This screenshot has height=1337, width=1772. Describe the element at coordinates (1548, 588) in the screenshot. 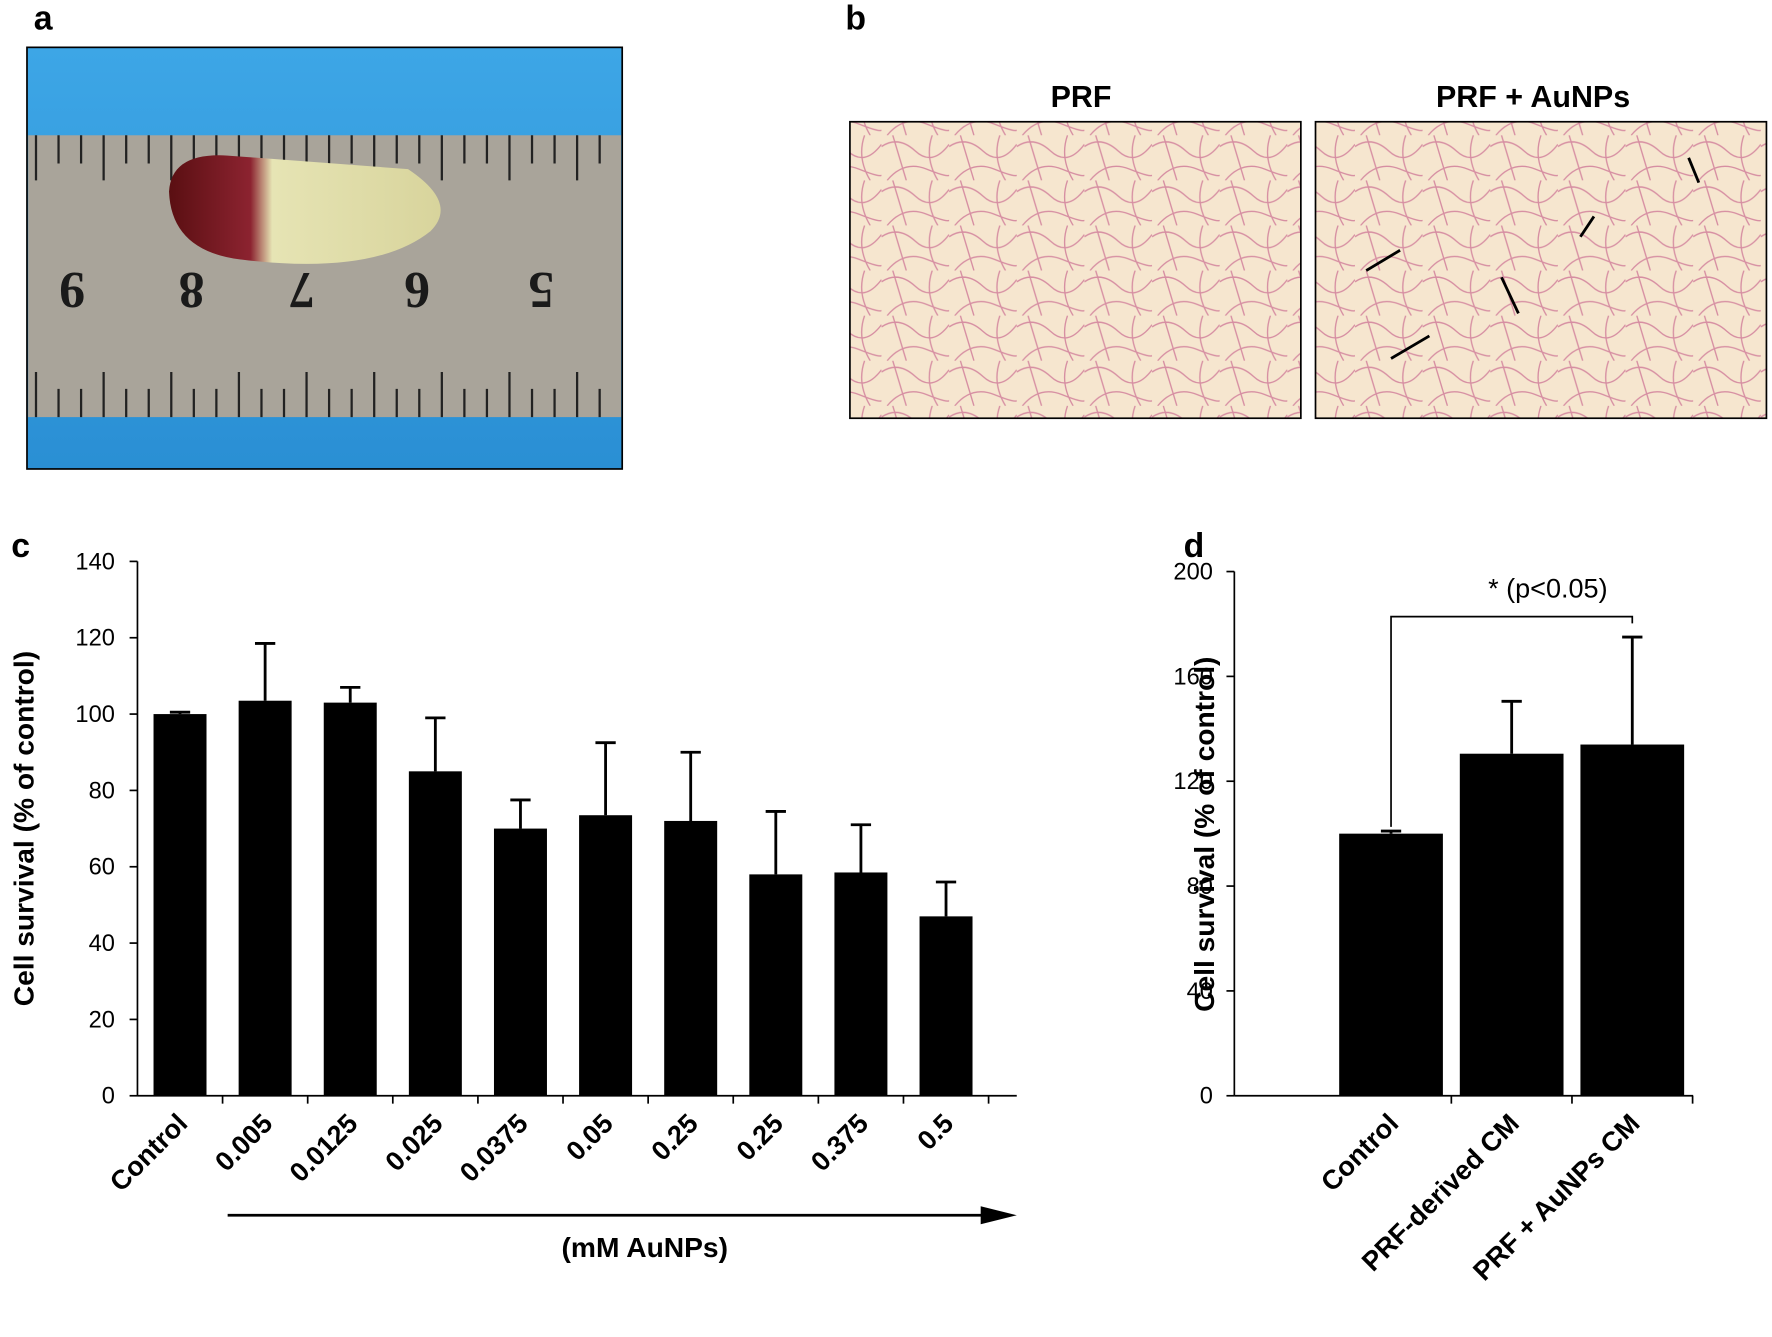

I see `annotation: * (p<0.05)` at that location.